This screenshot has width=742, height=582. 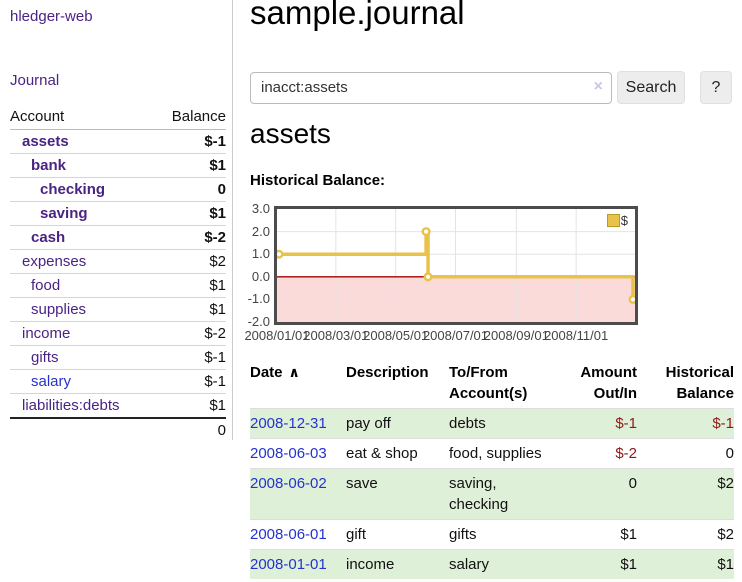 I want to click on legend-swatch-icon, so click(x=613, y=220).